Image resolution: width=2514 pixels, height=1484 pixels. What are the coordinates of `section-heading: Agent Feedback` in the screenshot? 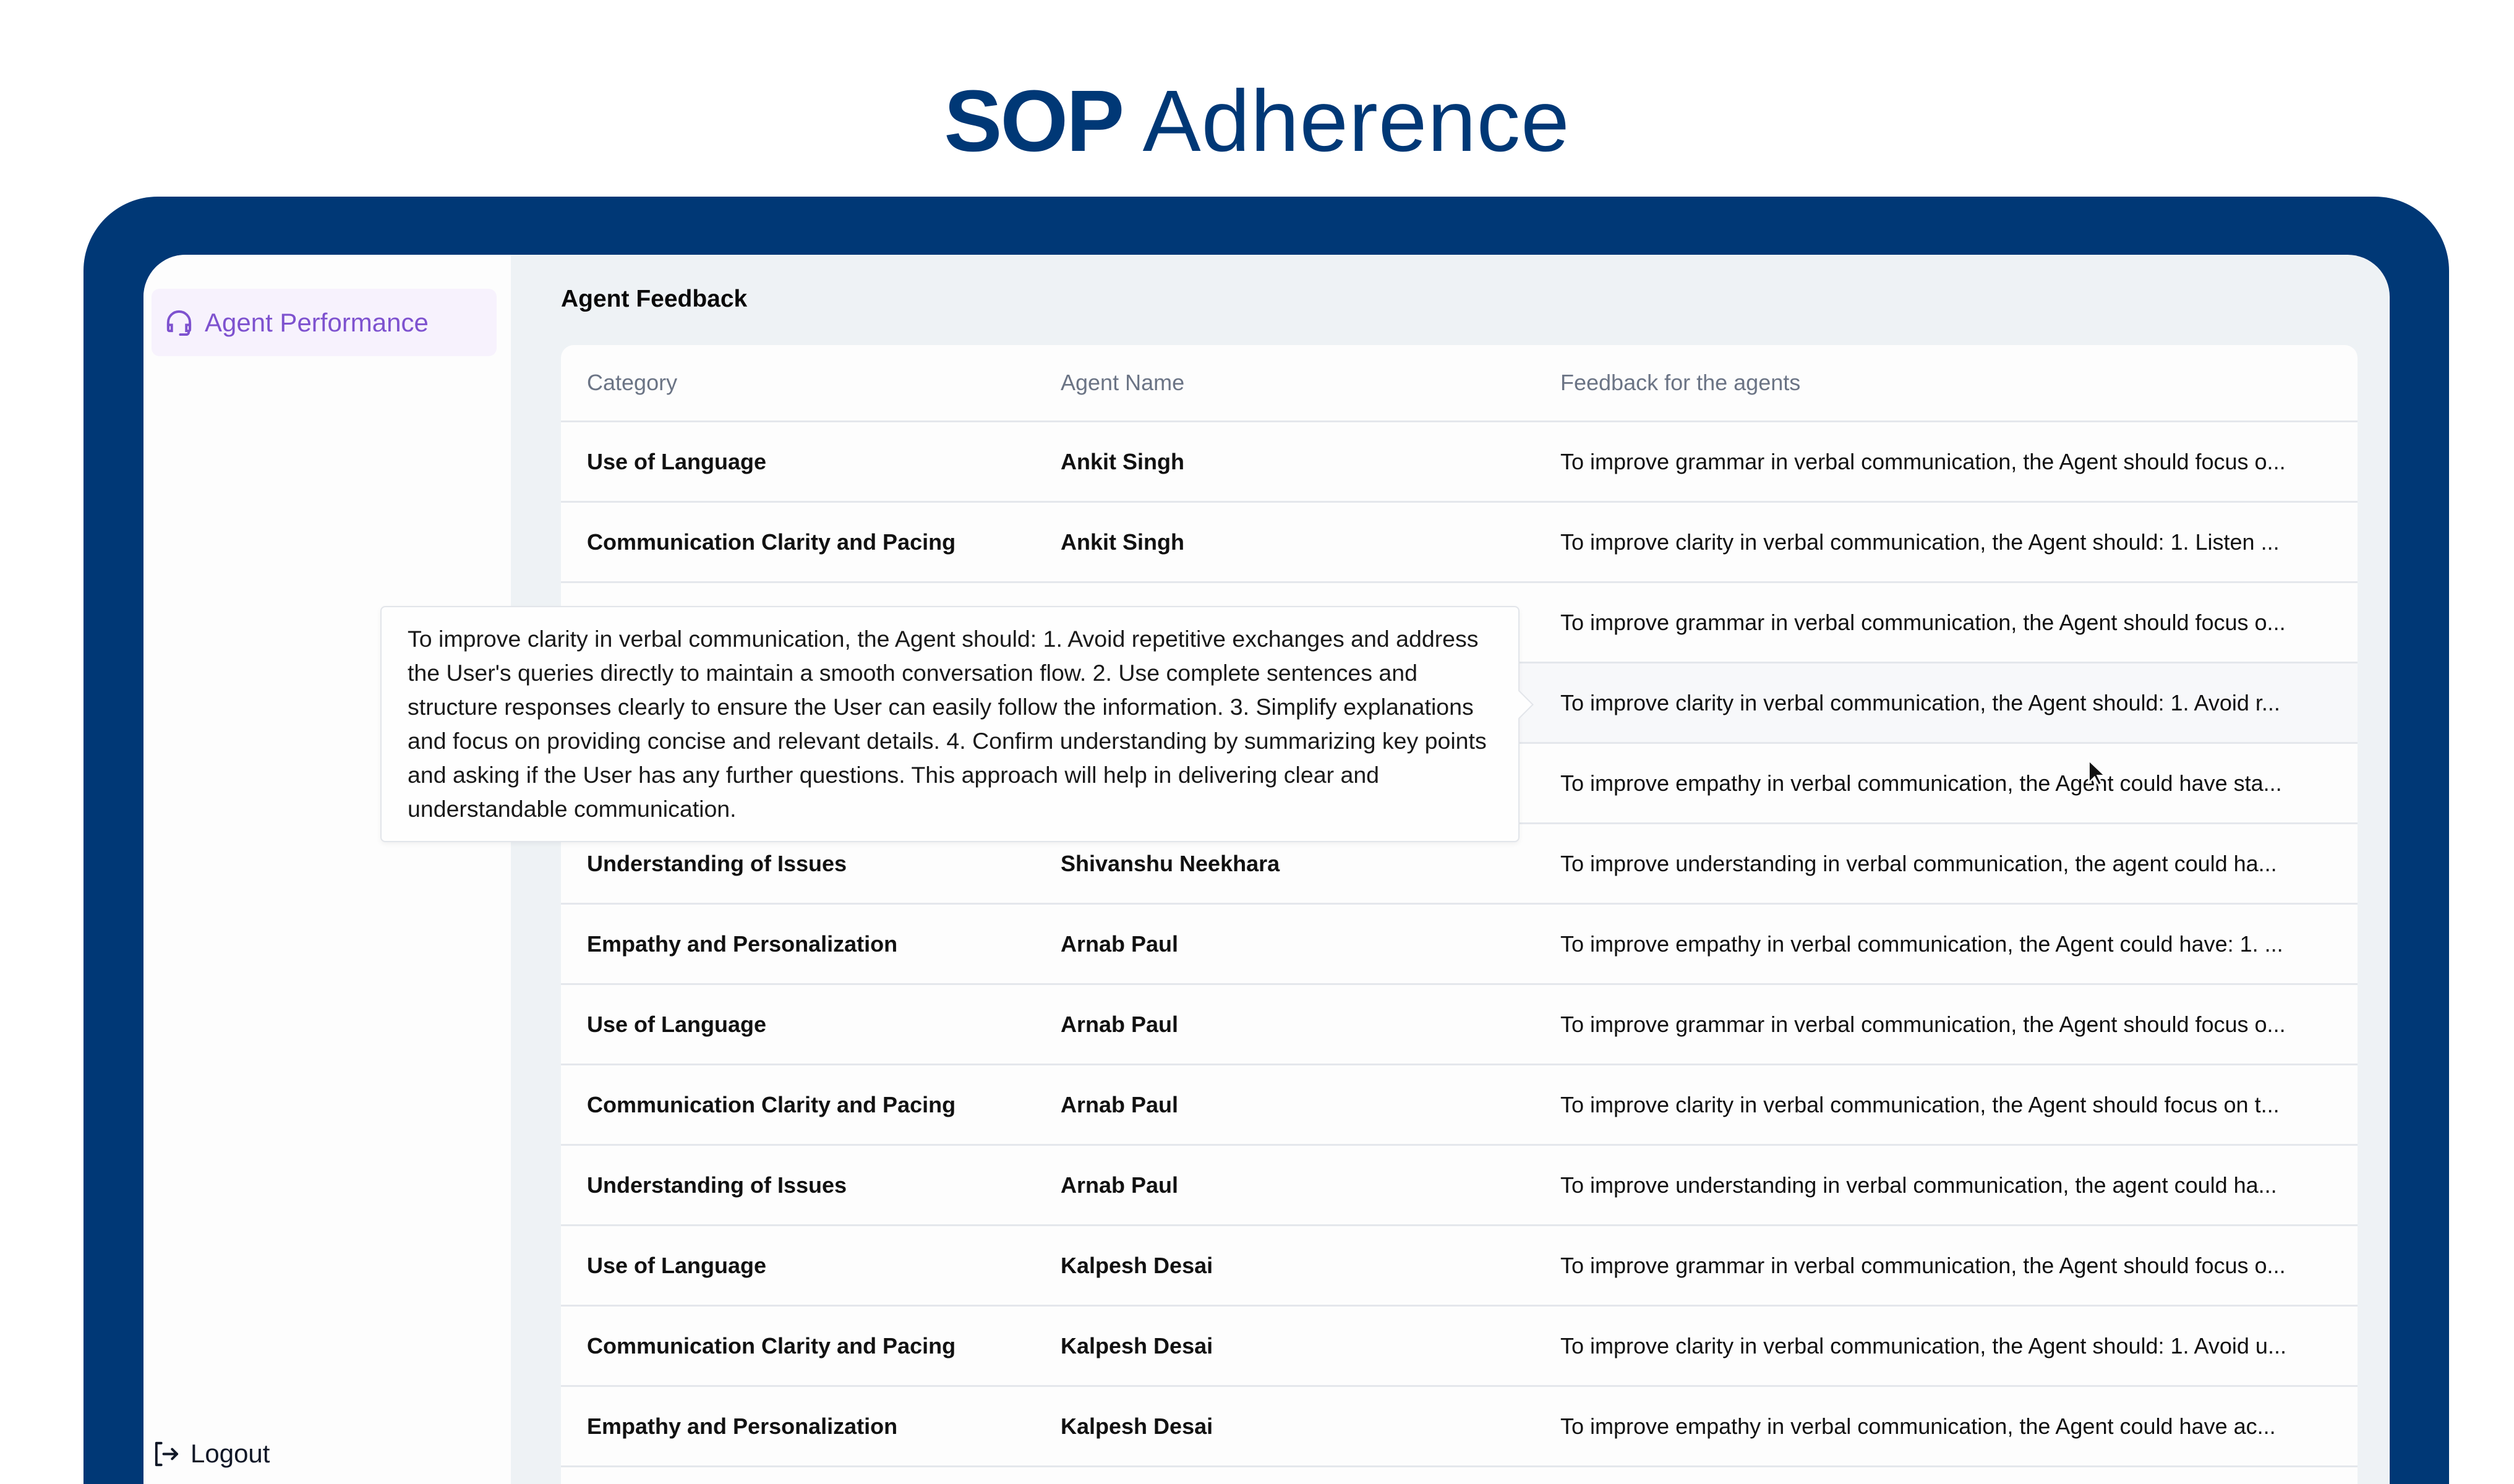 It's located at (654, 299).